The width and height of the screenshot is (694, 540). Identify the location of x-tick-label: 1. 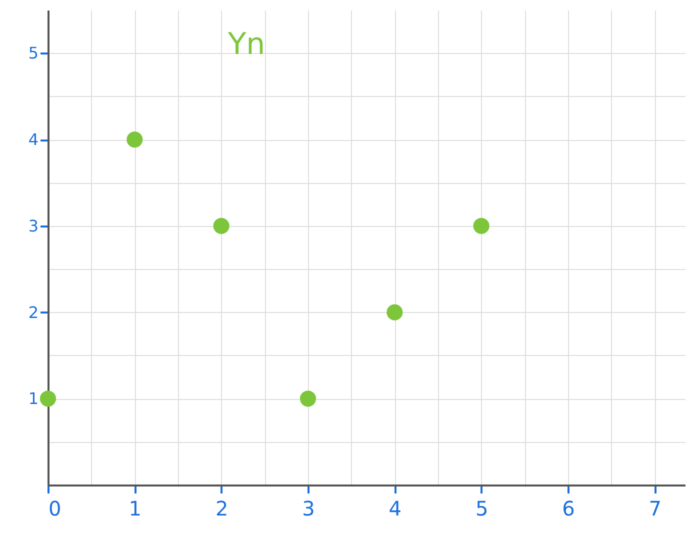
(135, 508).